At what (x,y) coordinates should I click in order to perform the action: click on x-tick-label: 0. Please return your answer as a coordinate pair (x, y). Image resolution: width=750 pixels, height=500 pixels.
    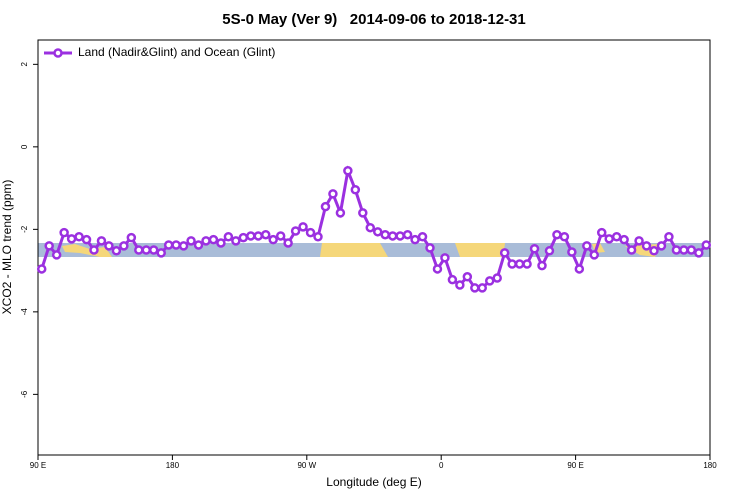
    Looking at the image, I should click on (441, 465).